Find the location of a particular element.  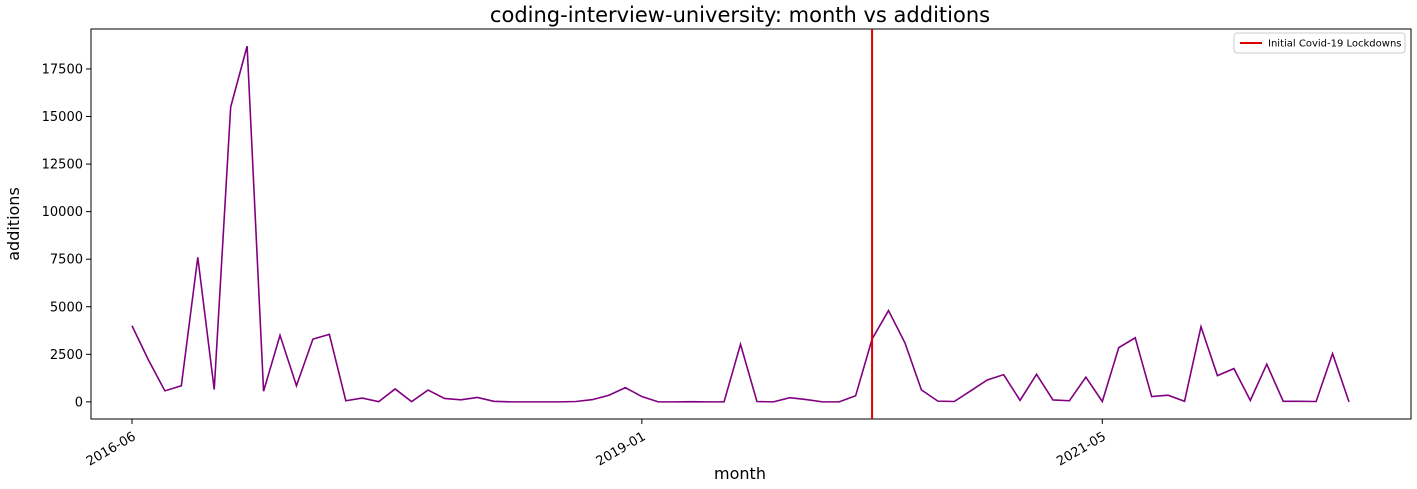

y-tick-label: 15000 is located at coordinates (62, 117).